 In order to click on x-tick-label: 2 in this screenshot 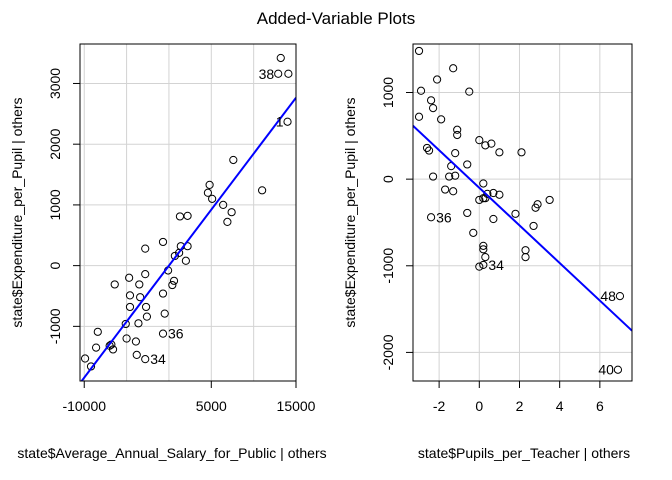, I will do `click(520, 406)`.